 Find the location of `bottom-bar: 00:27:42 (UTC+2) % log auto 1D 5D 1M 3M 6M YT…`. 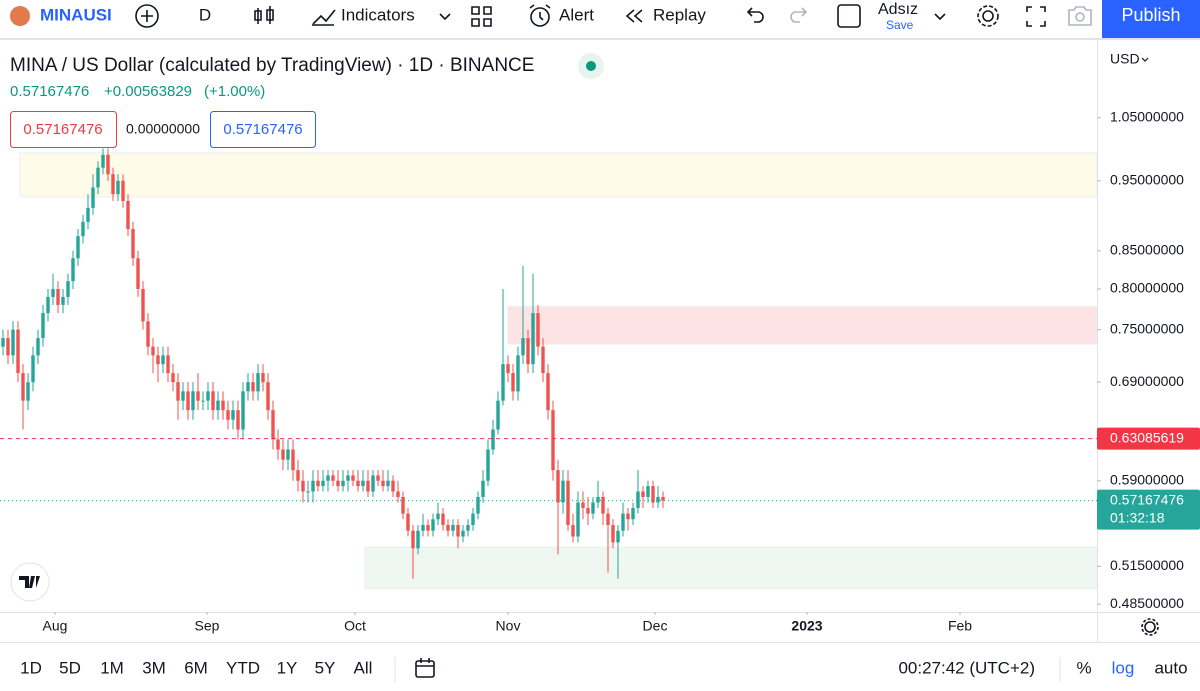

bottom-bar: 00:27:42 (UTC+2) % log auto 1D 5D 1M 3M 6M YT… is located at coordinates (604, 669).